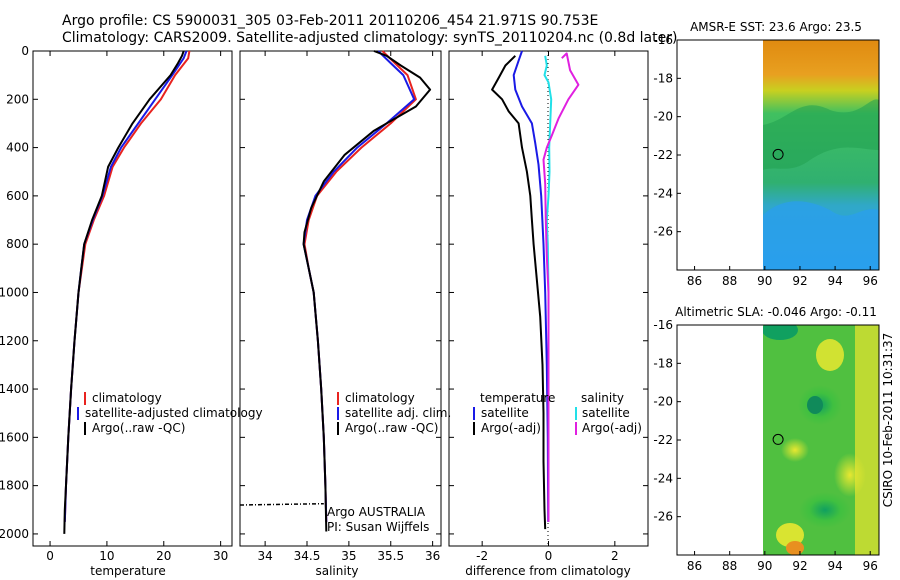 This screenshot has height=580, width=900. I want to click on y-tick-label: 1800, so click(14, 486).